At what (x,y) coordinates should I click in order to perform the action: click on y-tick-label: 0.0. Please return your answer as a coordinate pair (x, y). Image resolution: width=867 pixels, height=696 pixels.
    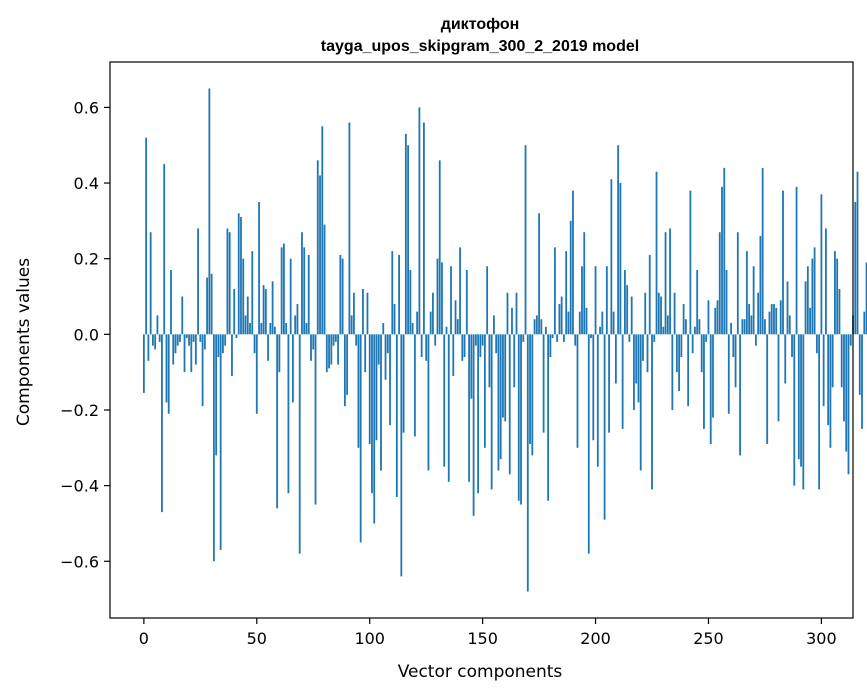
    Looking at the image, I should click on (86, 334).